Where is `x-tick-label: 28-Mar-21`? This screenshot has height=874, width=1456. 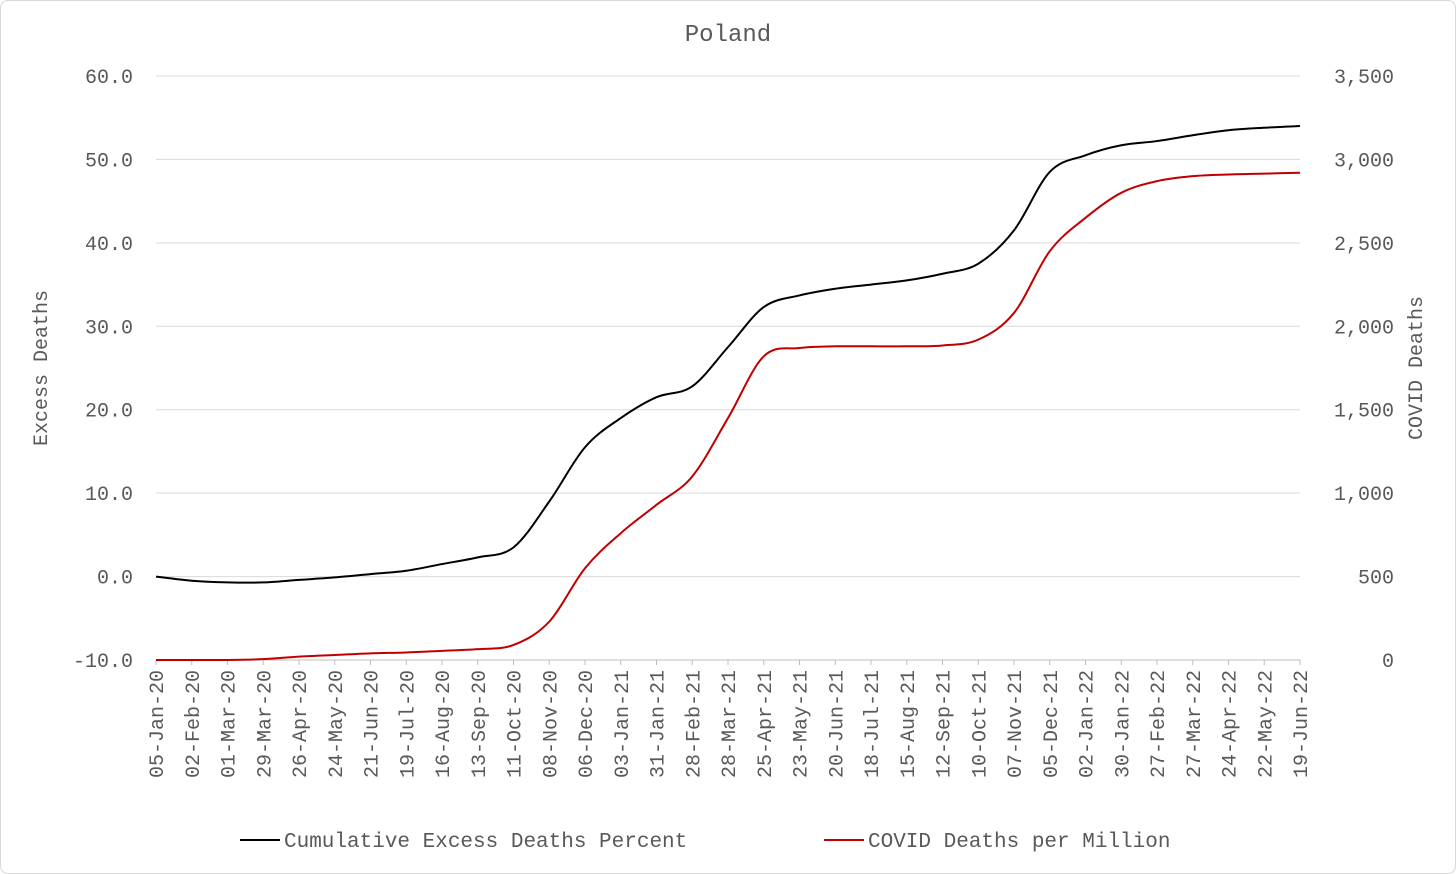 x-tick-label: 28-Mar-21 is located at coordinates (730, 724).